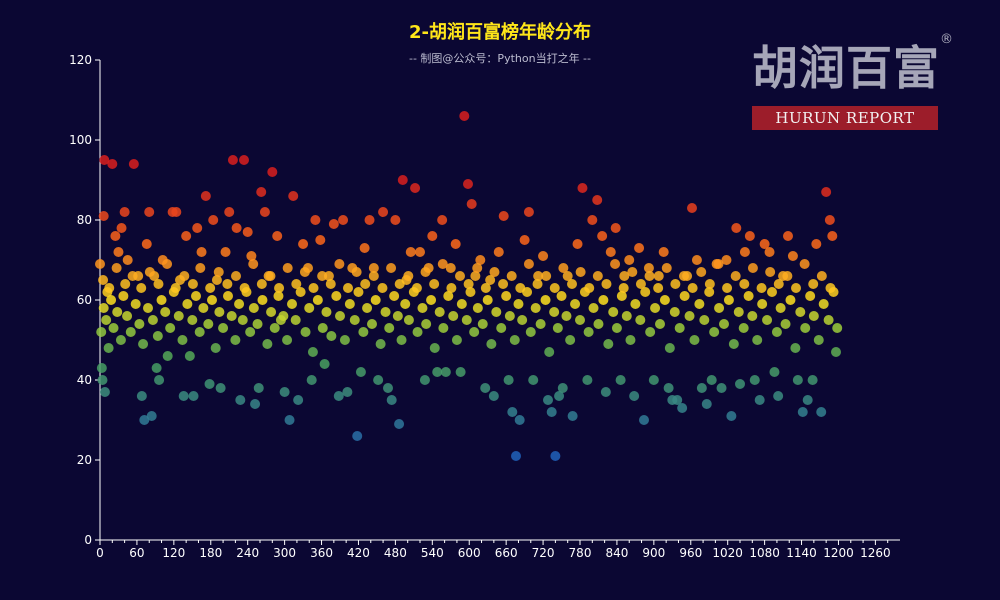  What do you see at coordinates (875, 553) in the screenshot?
I see `x-tick-label: 1260` at bounding box center [875, 553].